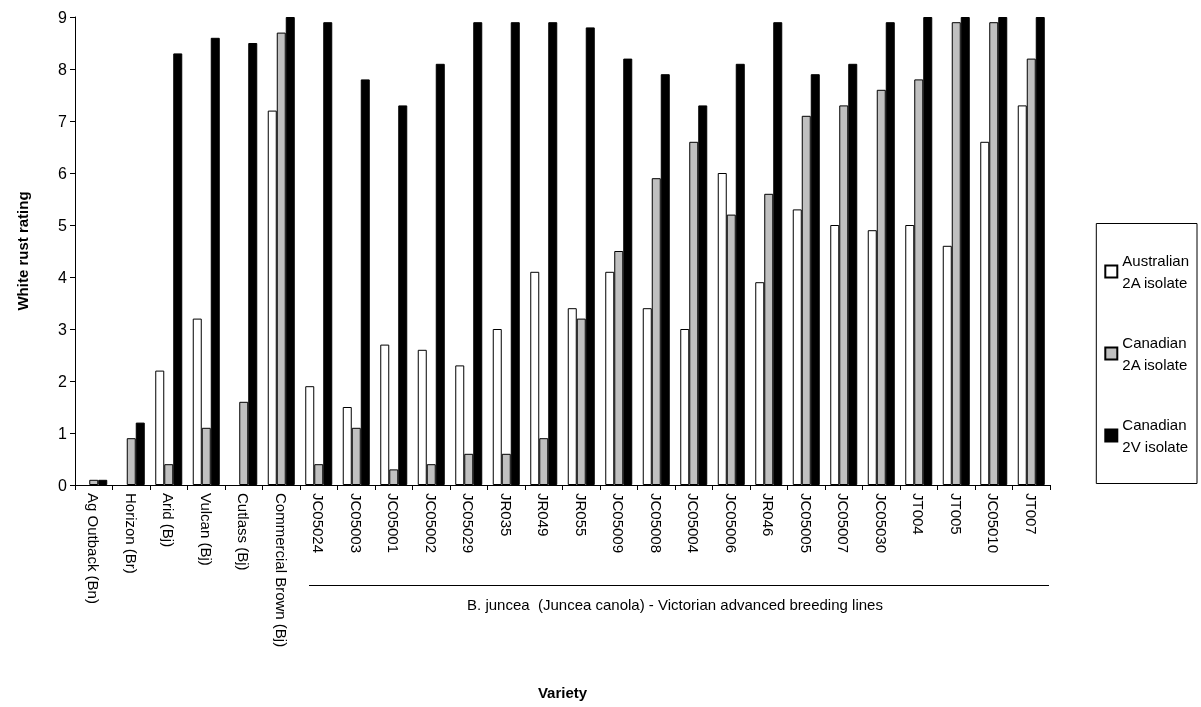 This screenshot has height=707, width=1201. I want to click on x-tick-label: JC05007, so click(844, 523).